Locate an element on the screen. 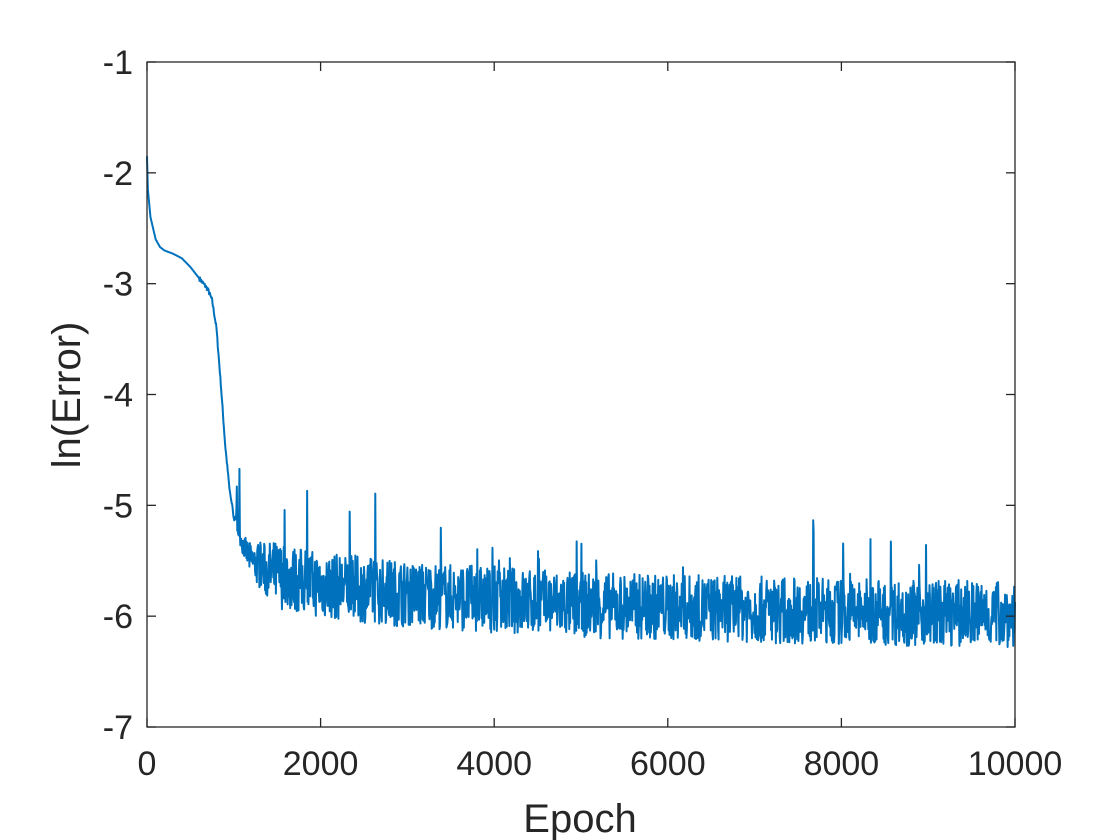 This screenshot has height=840, width=1120. x-tick-label: 2000 is located at coordinates (321, 764).